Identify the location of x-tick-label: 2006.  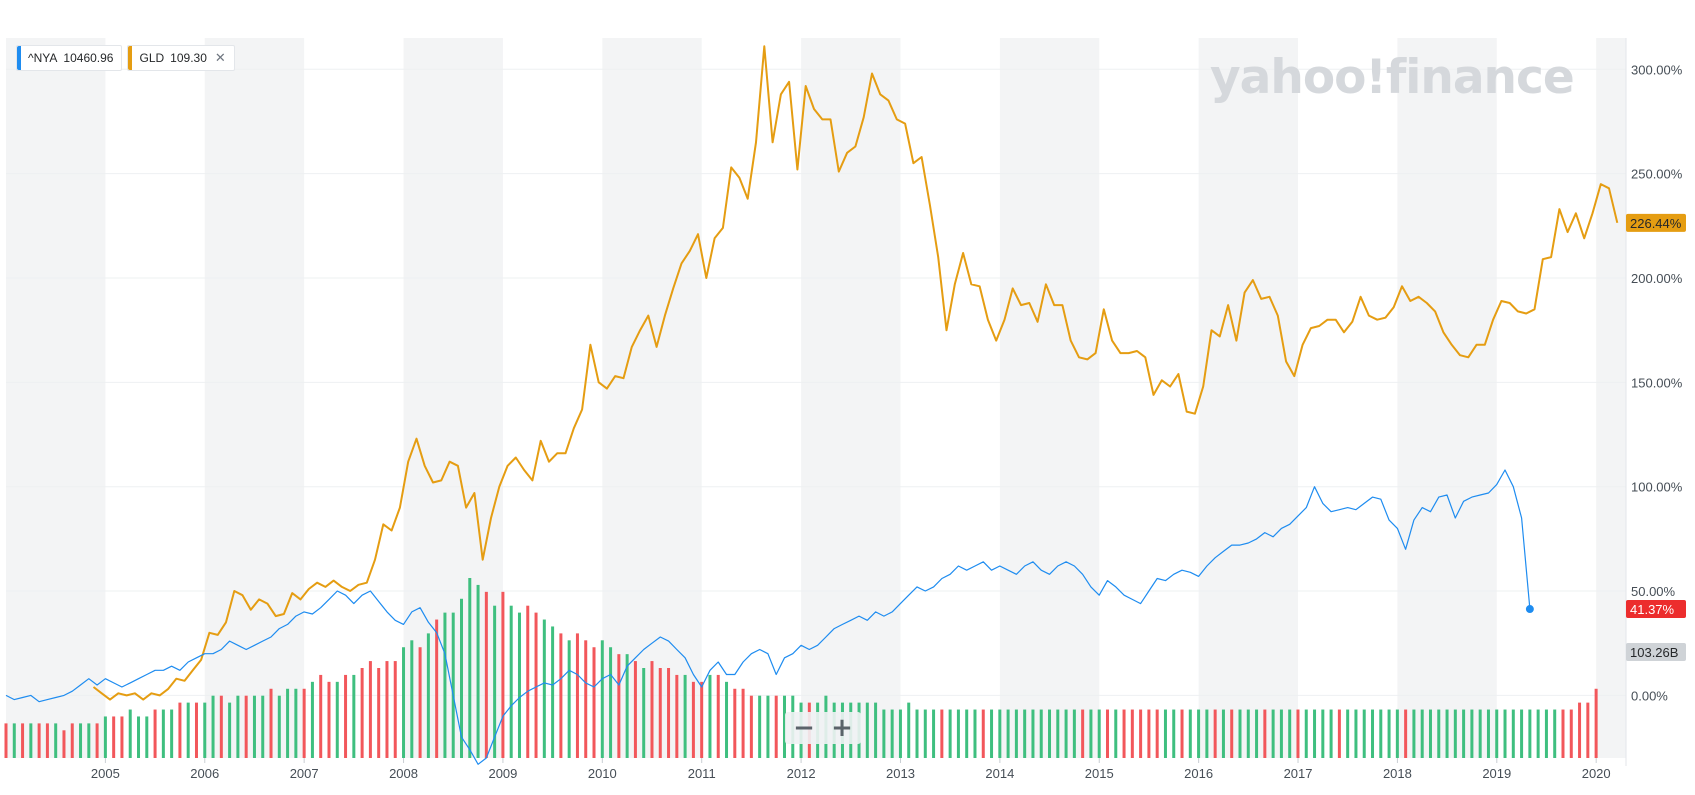
(204, 773).